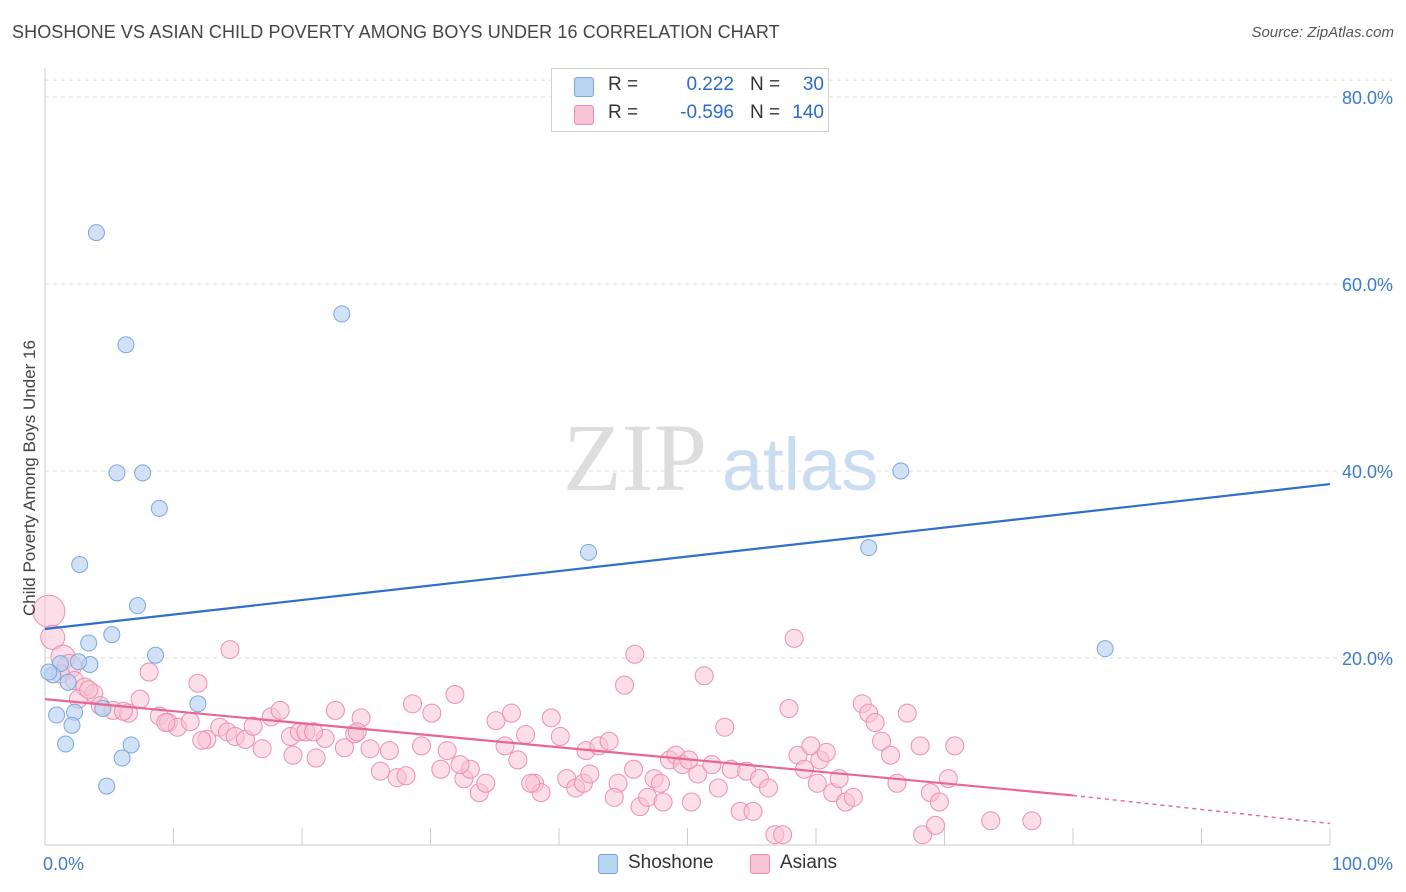 This screenshot has height=892, width=1406. What do you see at coordinates (1322, 32) in the screenshot?
I see `source-credit: Source: ZipAtlas.com` at bounding box center [1322, 32].